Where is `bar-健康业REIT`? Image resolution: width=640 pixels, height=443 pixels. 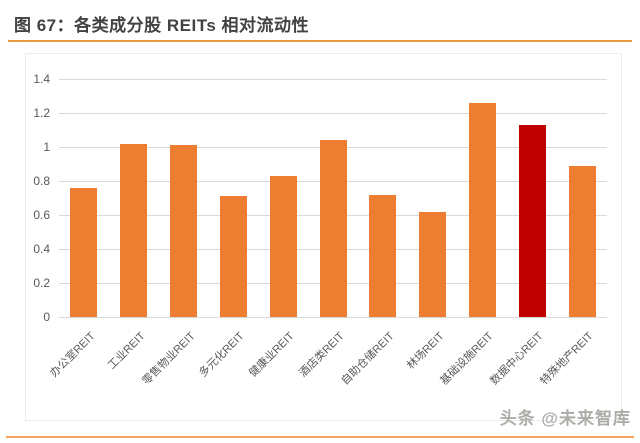 bar-健康业REIT is located at coordinates (283, 246).